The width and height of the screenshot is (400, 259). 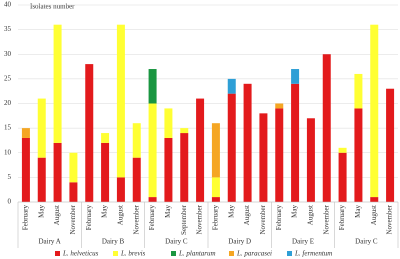 What do you see at coordinates (8, 5) in the screenshot?
I see `y-tick-label: 40` at bounding box center [8, 5].